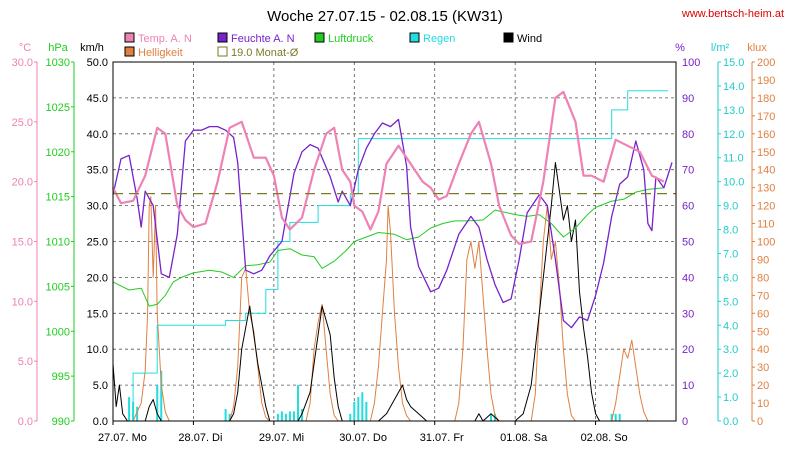  I want to click on hum-tick-label: 70, so click(688, 171).